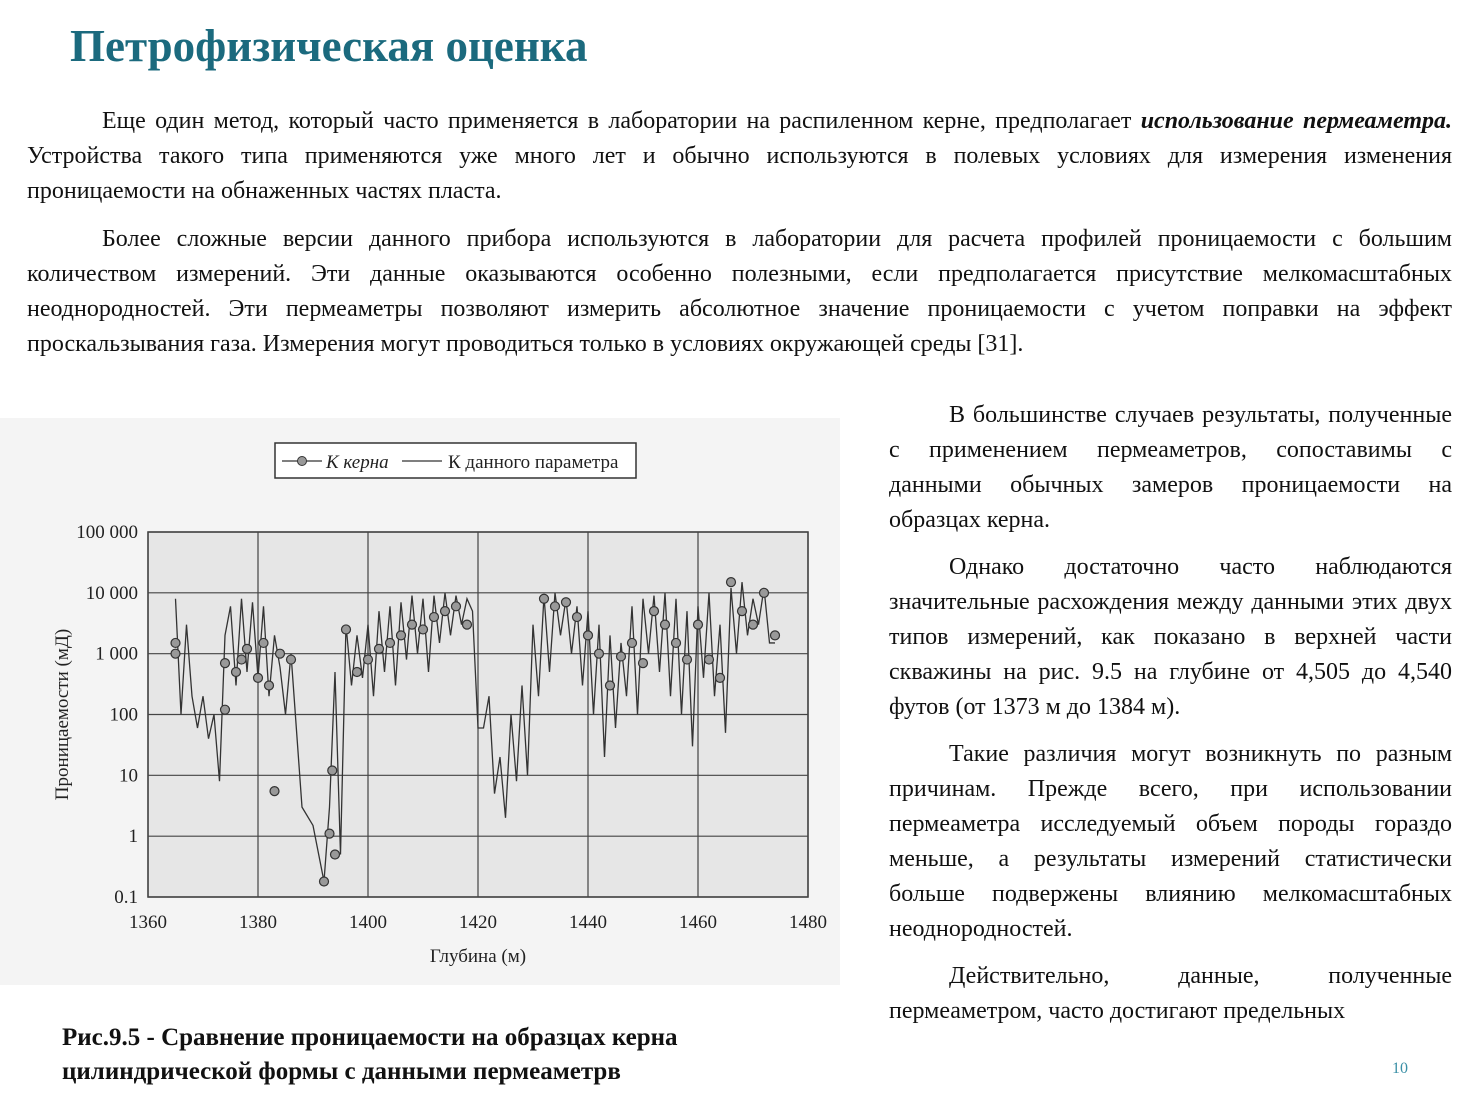 This screenshot has width=1470, height=1108. I want to click on x-tick-label: 1480, so click(808, 922).